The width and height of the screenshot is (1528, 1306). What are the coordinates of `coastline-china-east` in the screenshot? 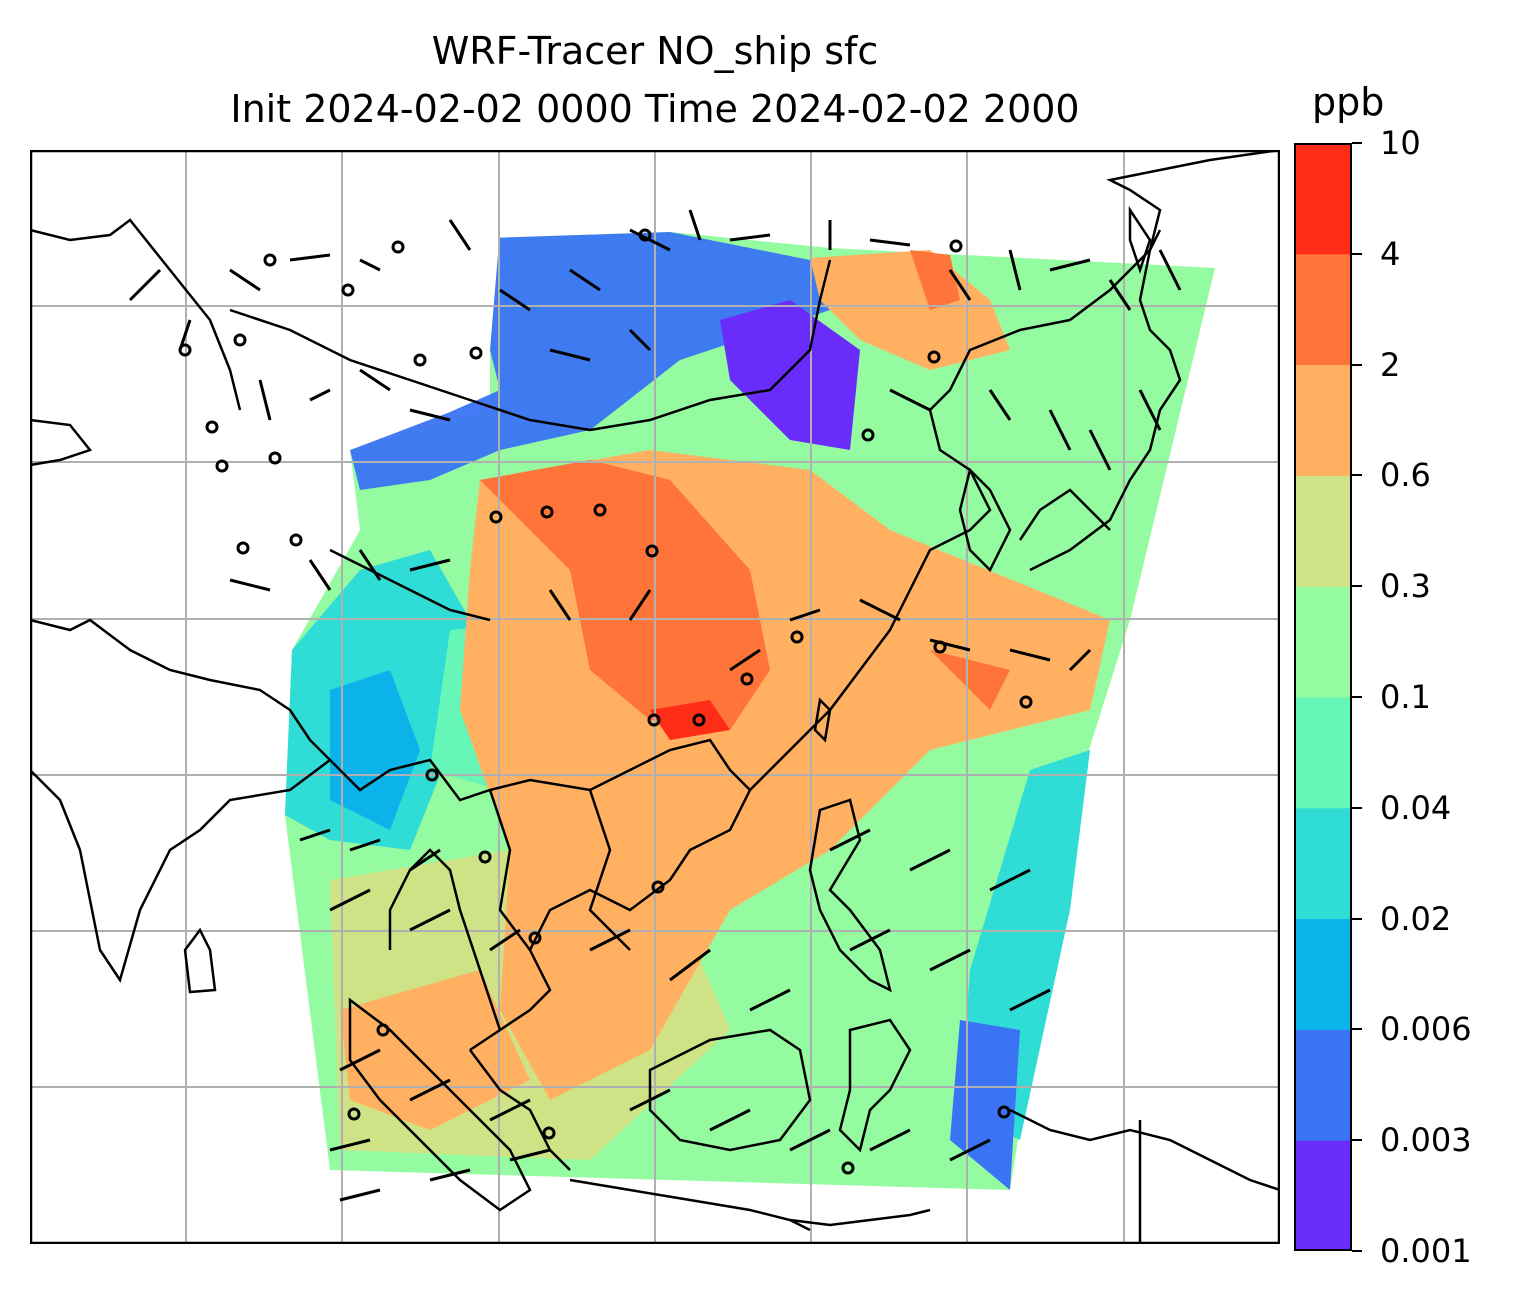 It's located at (910, 554).